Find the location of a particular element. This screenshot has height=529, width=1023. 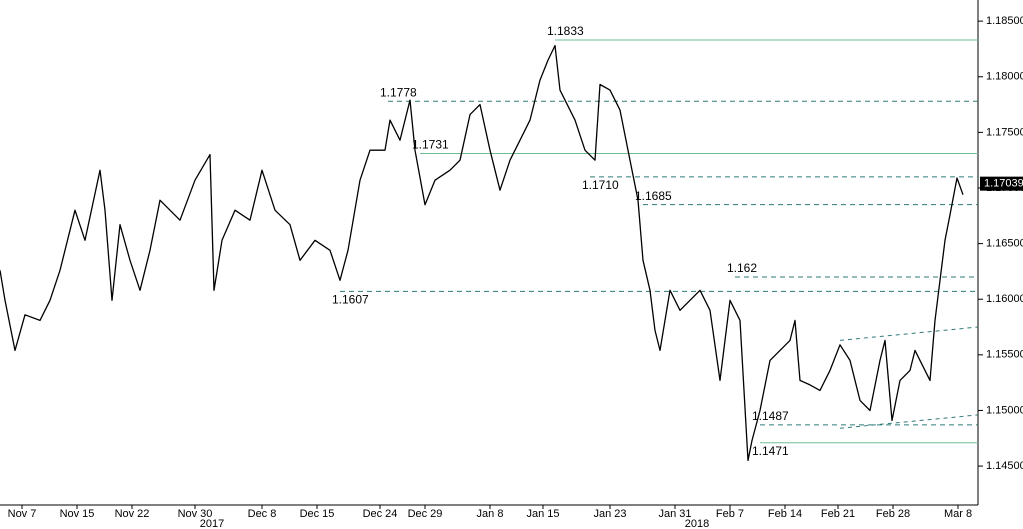

last-price-label: 1.17039 is located at coordinates (1003, 184).